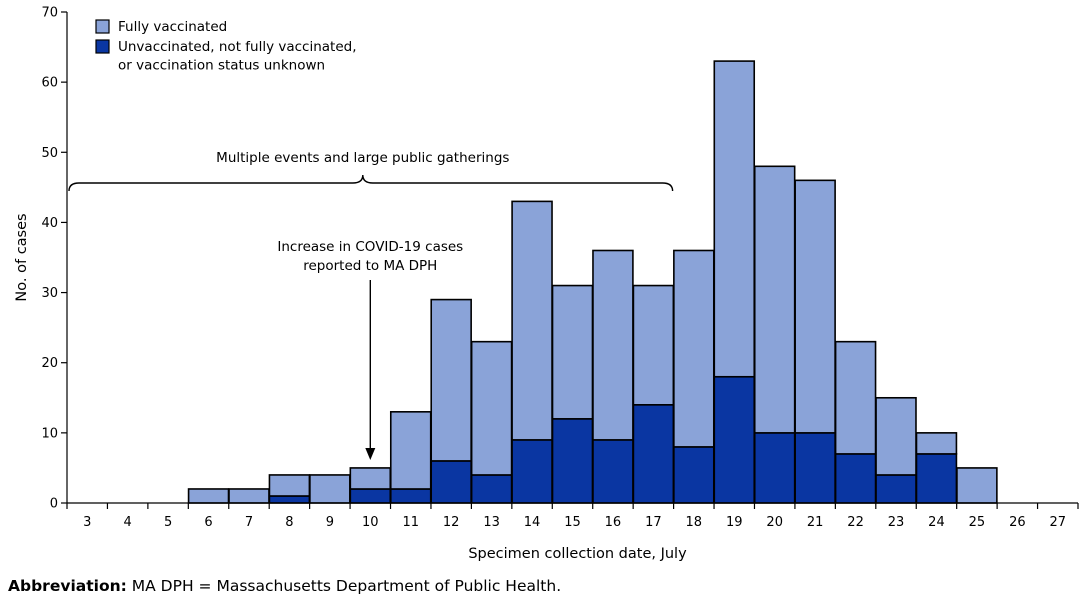 This screenshot has height=599, width=1084. I want to click on y-ticks: 0 10 20 30 40 50 60 70, so click(54, 259).